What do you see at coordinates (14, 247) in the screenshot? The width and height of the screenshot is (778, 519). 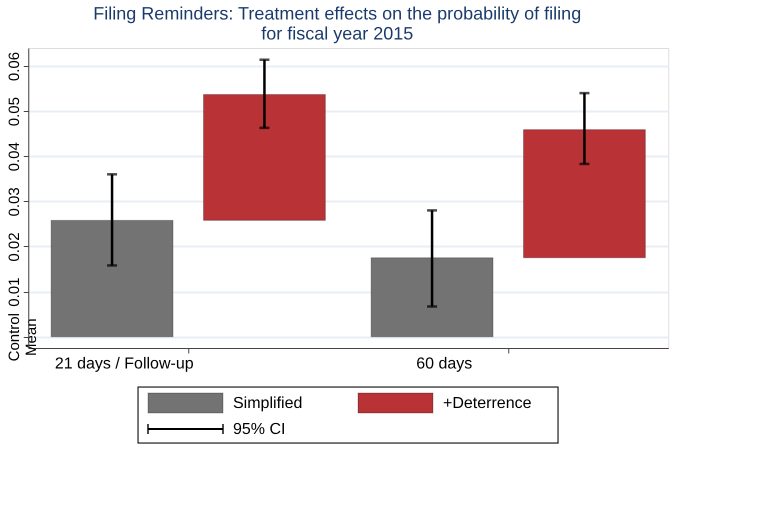 I see `y-tick-label: 0.02` at bounding box center [14, 247].